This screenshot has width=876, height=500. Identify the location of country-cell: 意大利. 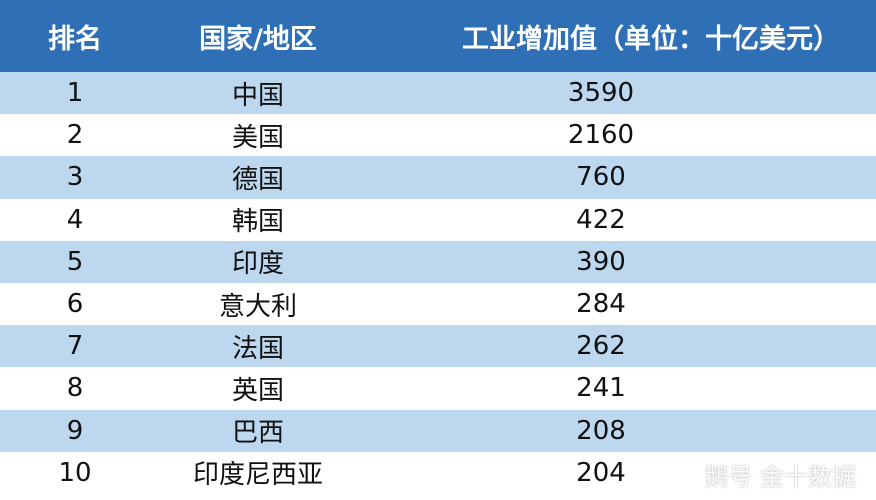
(257, 306).